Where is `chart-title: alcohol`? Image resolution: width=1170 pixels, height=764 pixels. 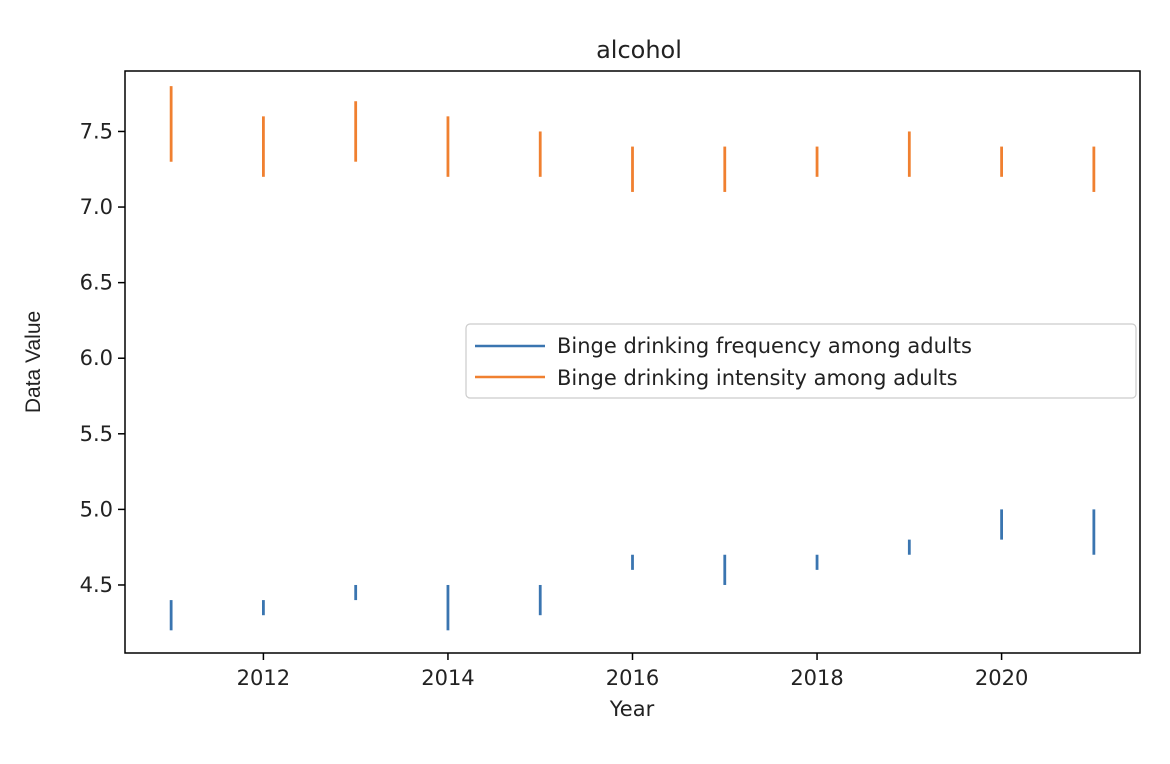
chart-title: alcohol is located at coordinates (639, 50).